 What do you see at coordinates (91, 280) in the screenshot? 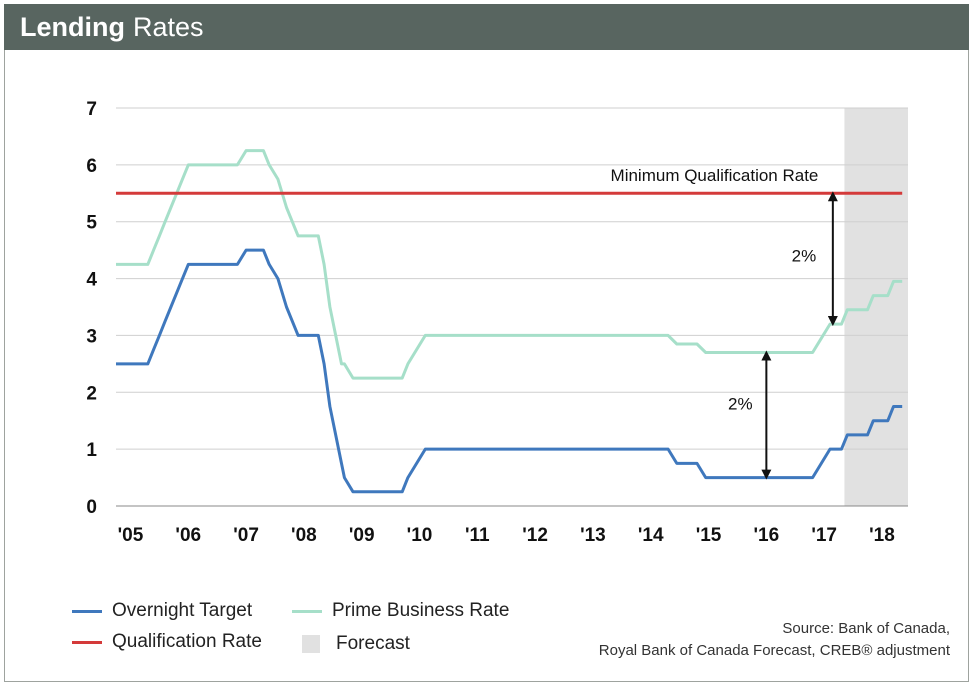
I see `y-tick-label: 4` at bounding box center [91, 280].